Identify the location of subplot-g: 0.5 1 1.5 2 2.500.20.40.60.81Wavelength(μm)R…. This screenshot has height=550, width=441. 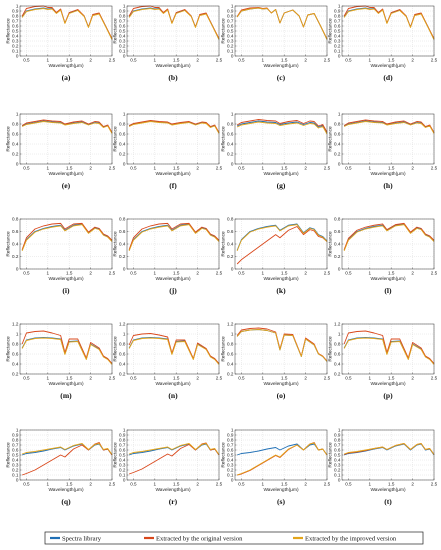
(276, 151).